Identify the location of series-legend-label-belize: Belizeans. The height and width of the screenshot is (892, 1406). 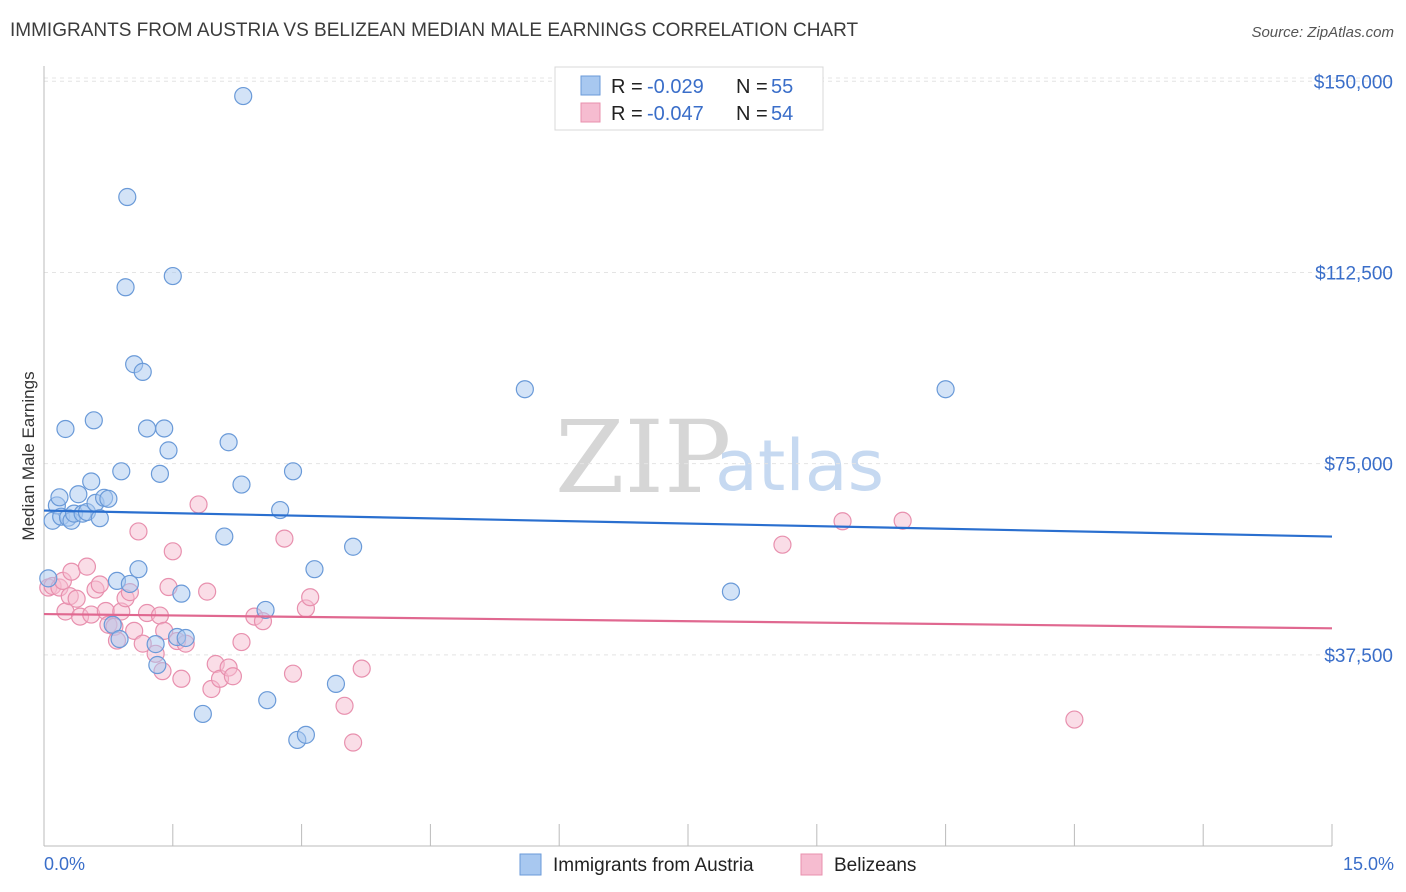
(875, 865).